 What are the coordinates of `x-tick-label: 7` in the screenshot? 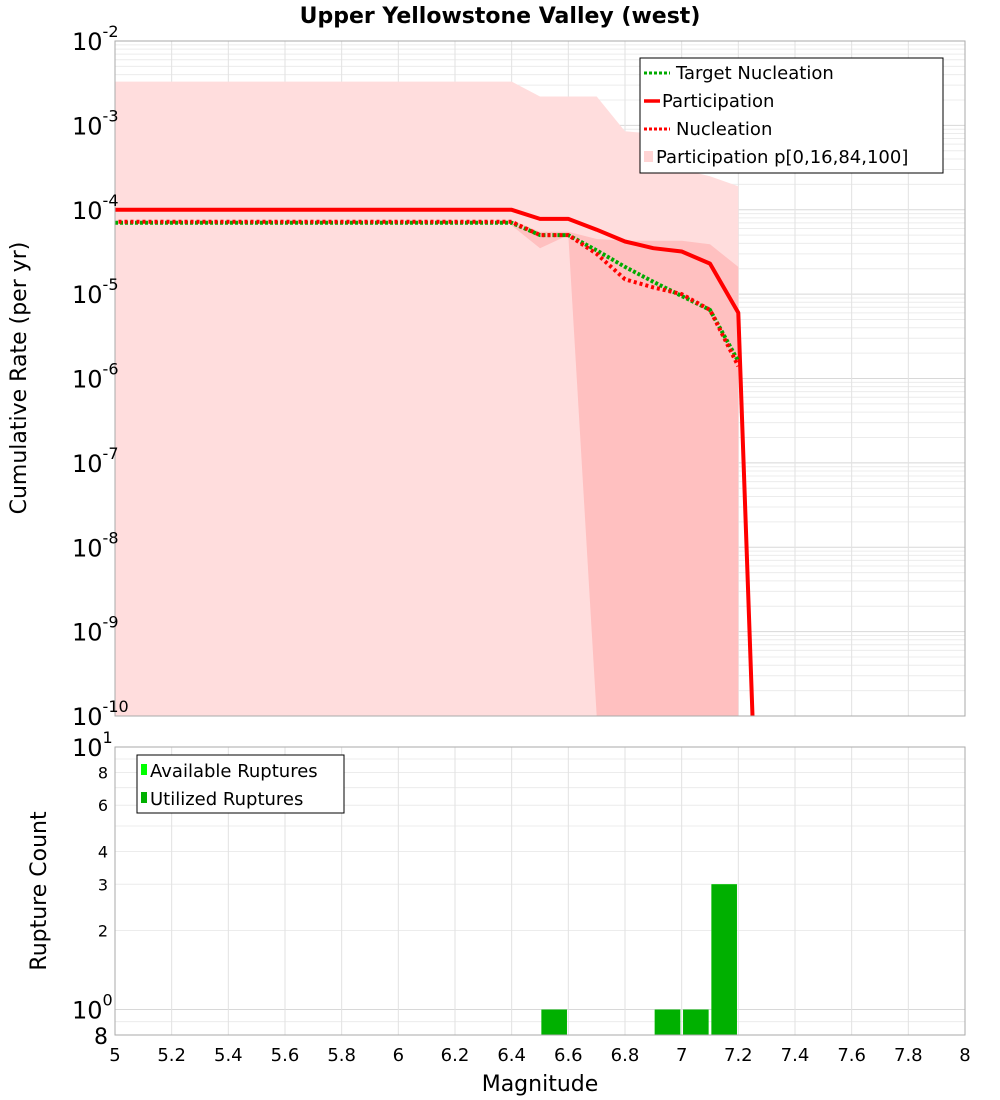 It's located at (681, 1055).